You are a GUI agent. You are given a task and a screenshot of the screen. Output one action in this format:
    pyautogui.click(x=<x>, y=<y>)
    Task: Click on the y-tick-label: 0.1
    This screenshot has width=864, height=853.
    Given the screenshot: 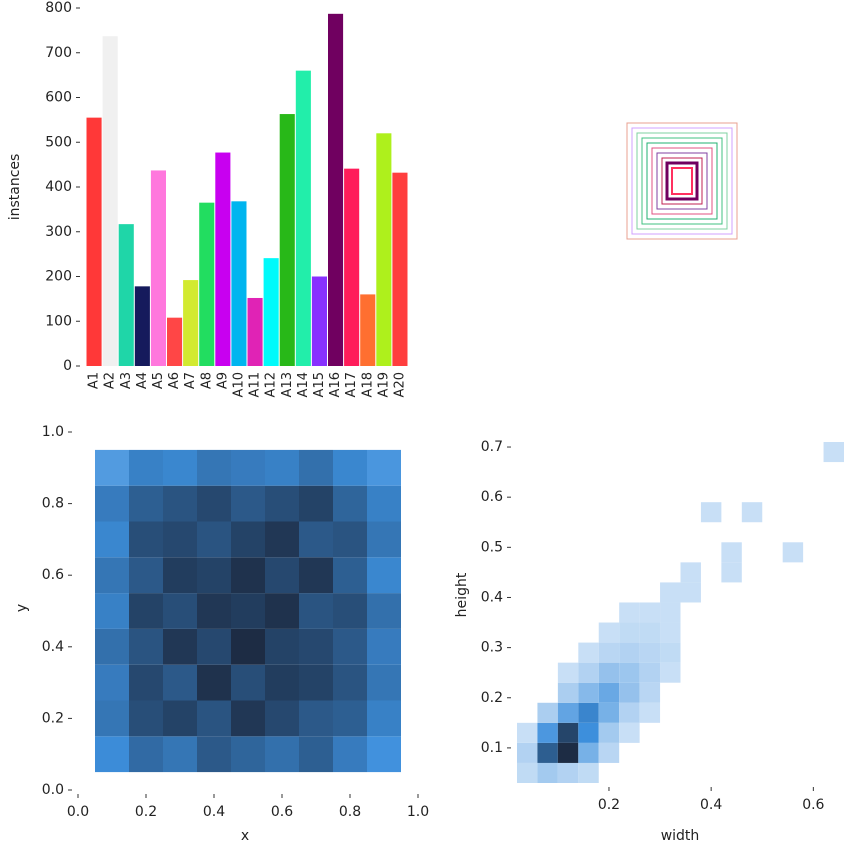 What is the action you would take?
    pyautogui.click(x=492, y=748)
    